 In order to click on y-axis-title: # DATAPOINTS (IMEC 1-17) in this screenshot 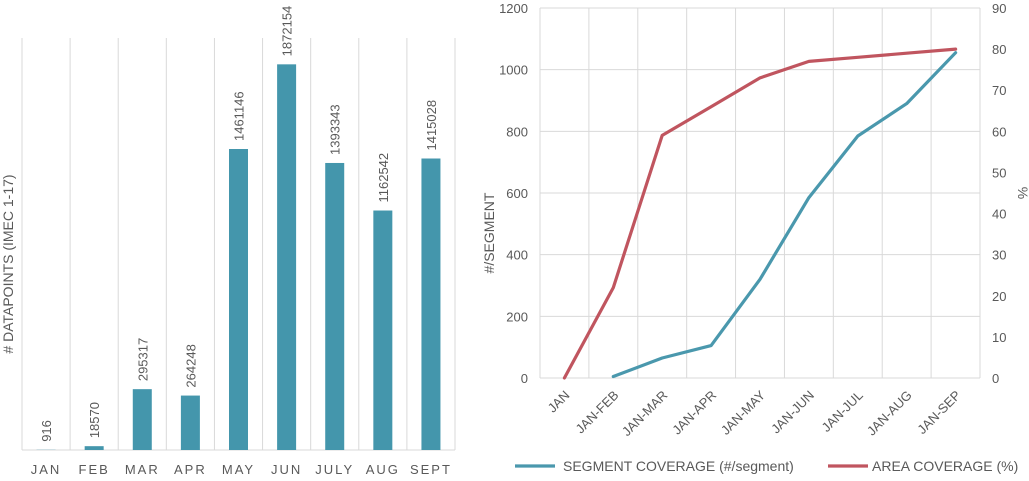, I will do `click(8, 263)`.